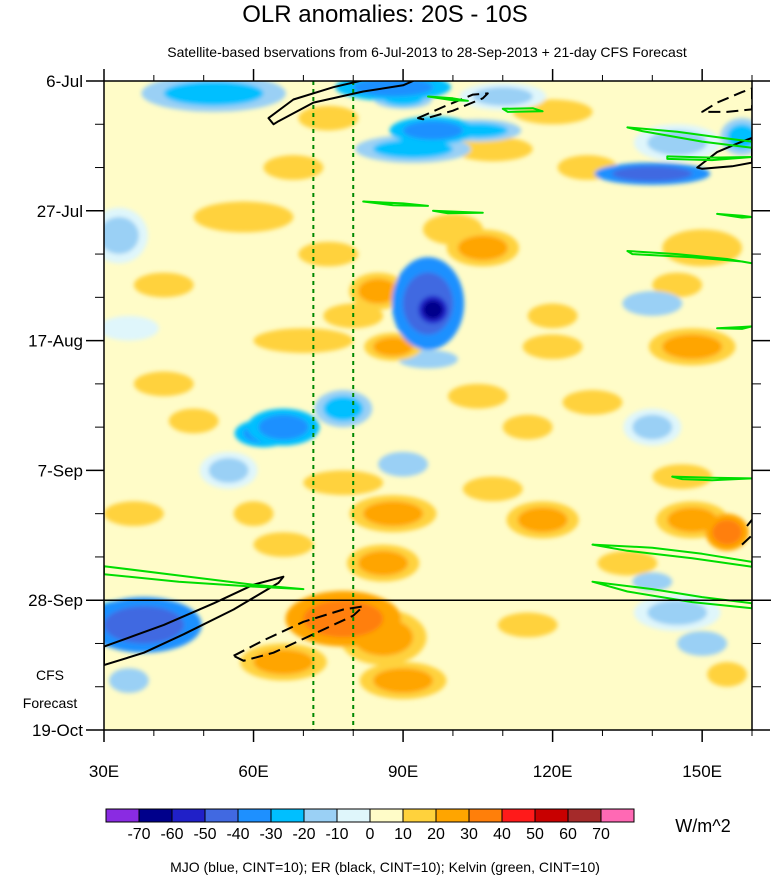 The image size is (771, 878). What do you see at coordinates (60, 211) in the screenshot?
I see `y-tick-label: 27-Jul` at bounding box center [60, 211].